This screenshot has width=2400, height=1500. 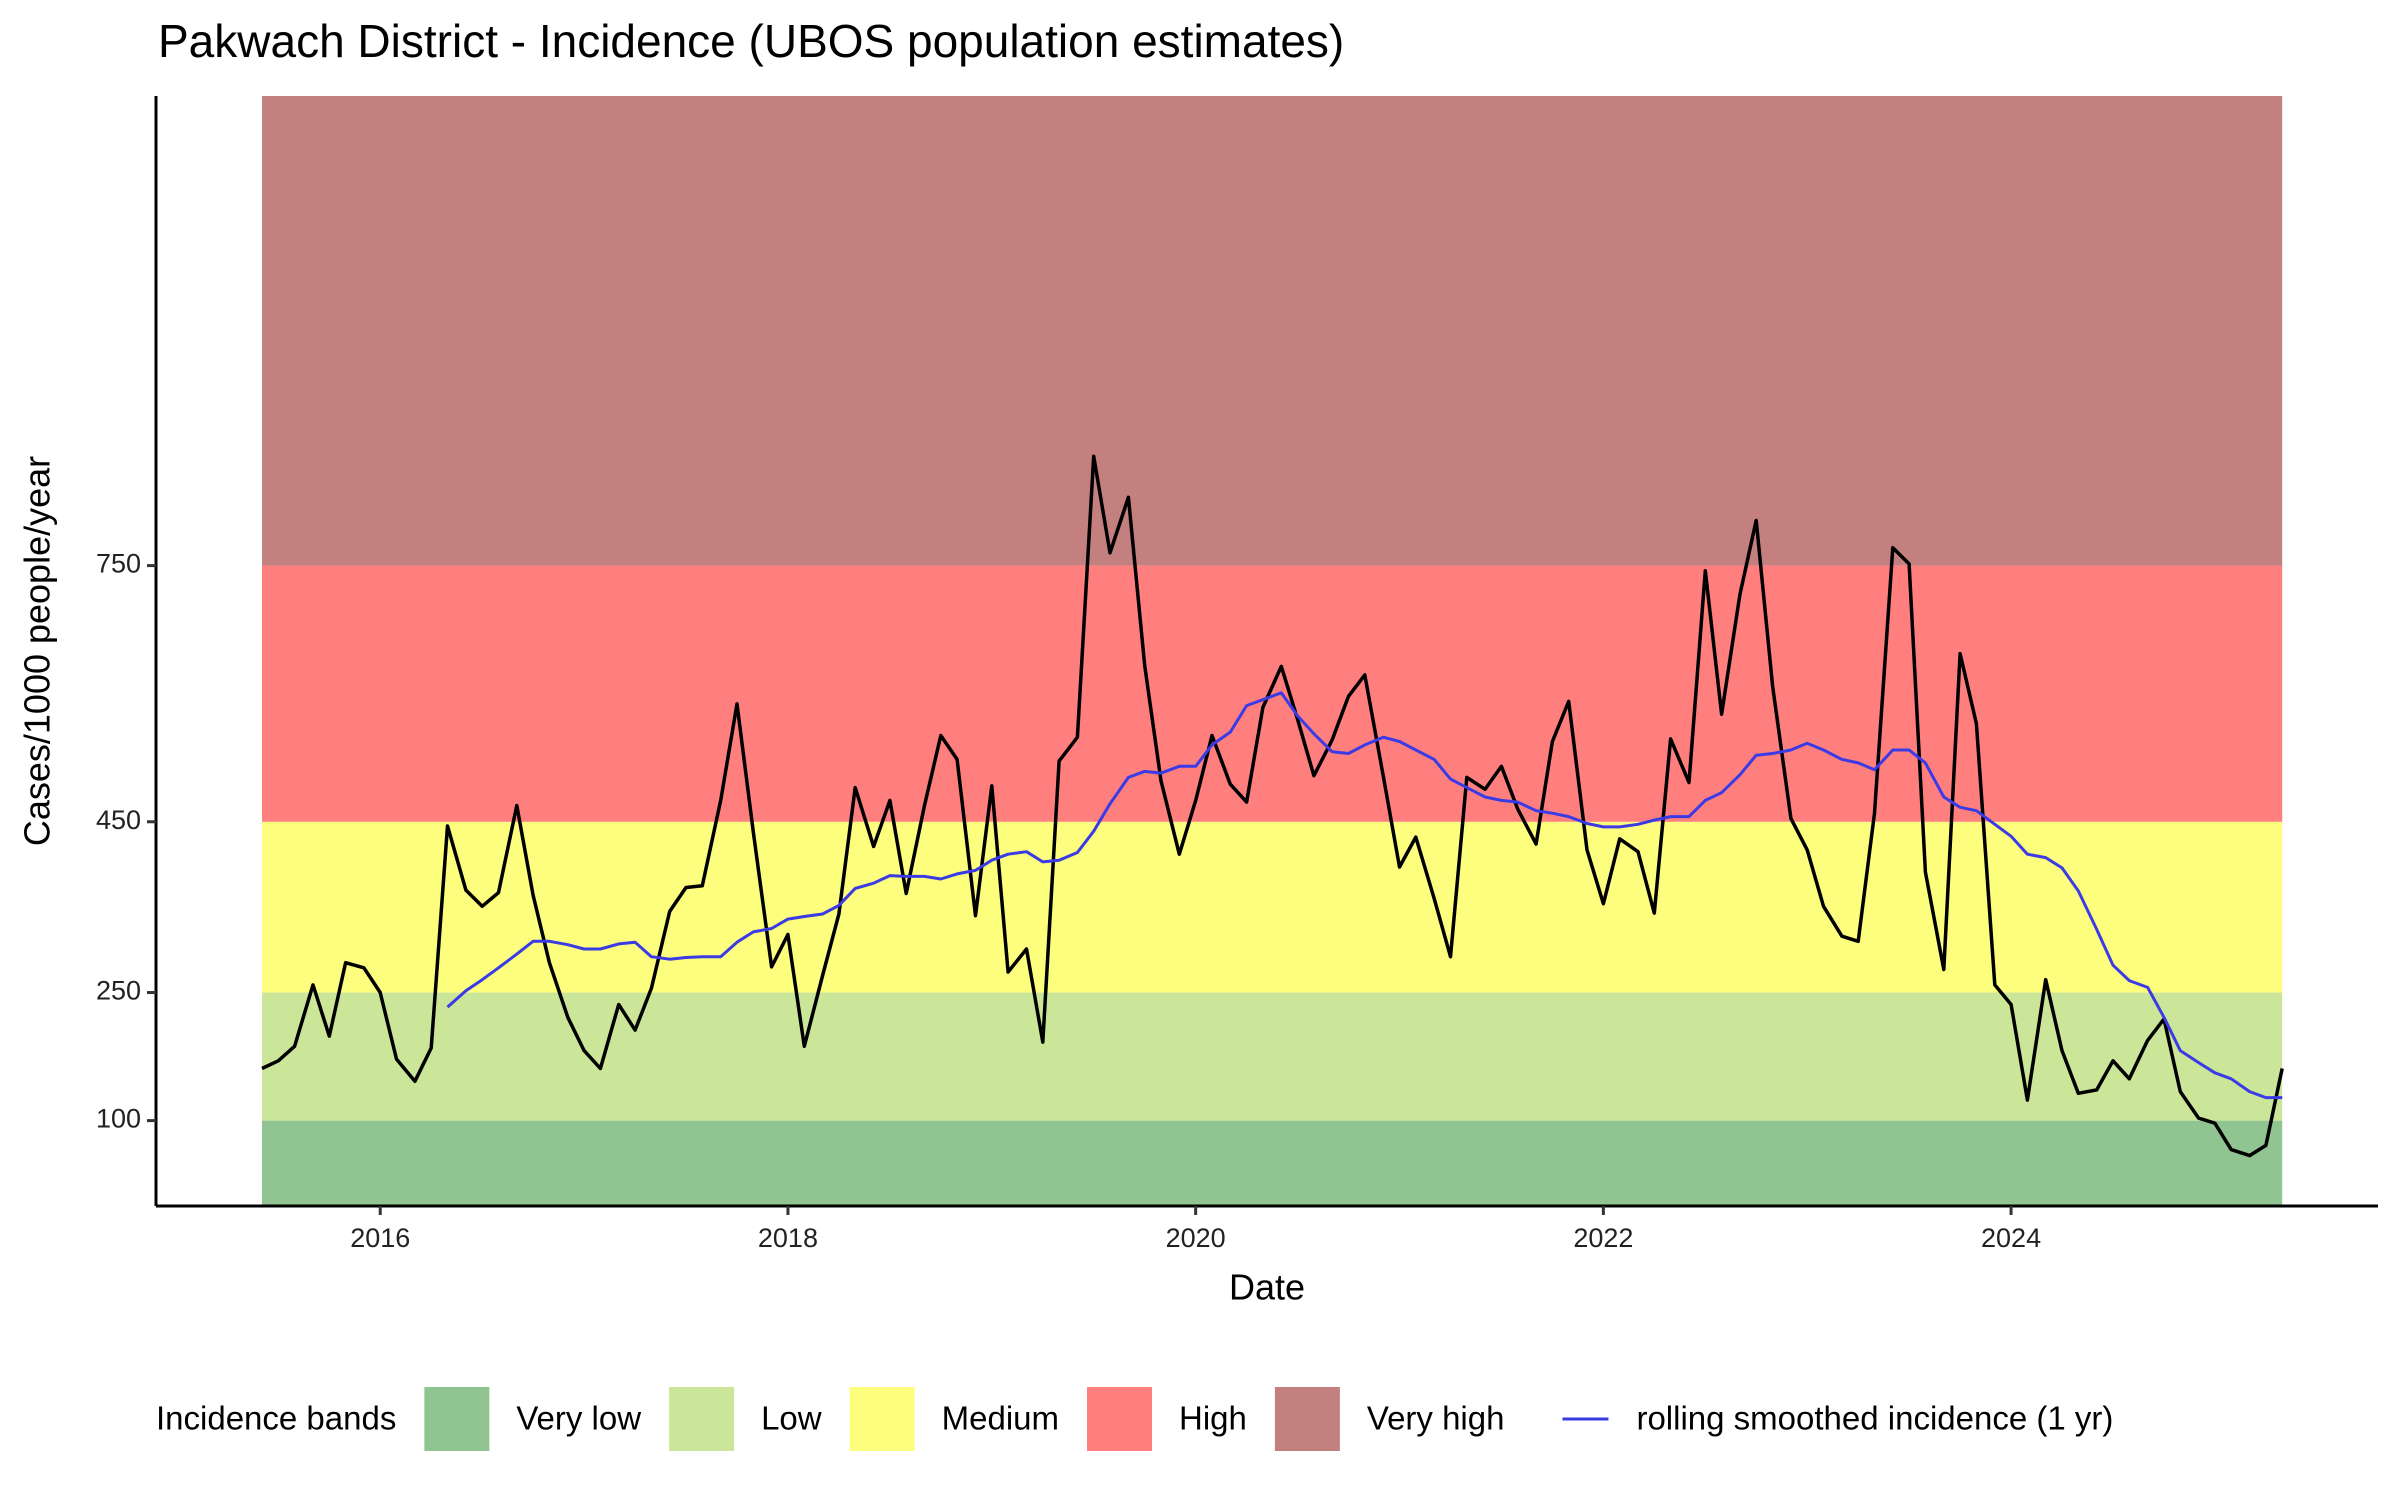 I want to click on legend-label: Very high, so click(x=1436, y=1418).